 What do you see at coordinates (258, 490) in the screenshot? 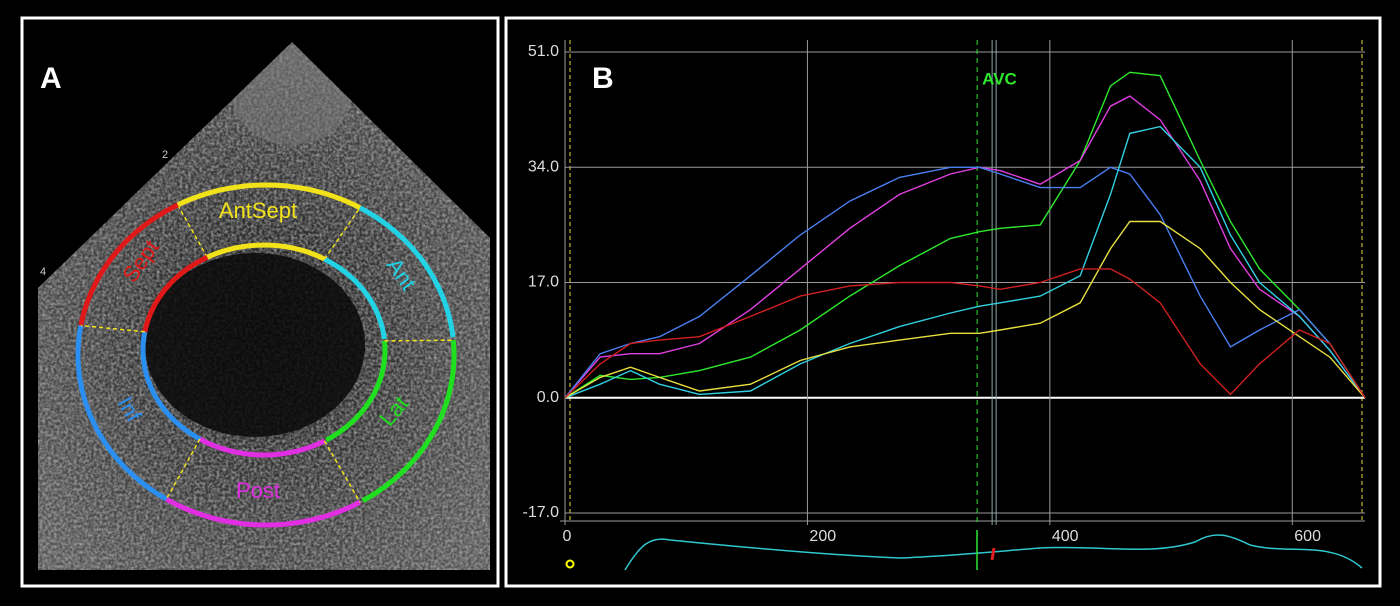
I see `segment-label: Post` at bounding box center [258, 490].